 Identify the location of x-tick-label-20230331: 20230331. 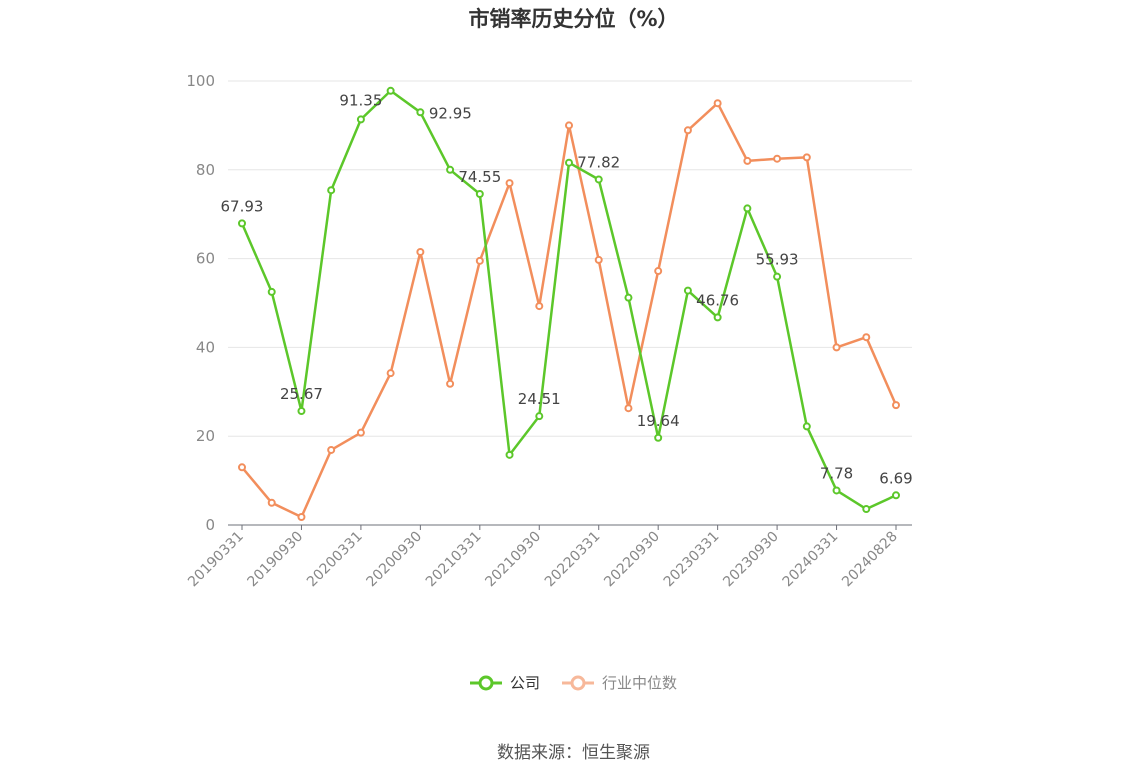
(692, 560).